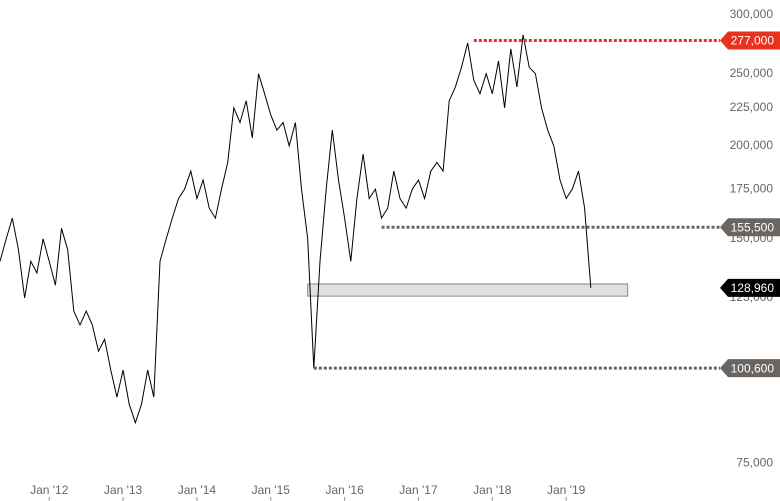 This screenshot has width=780, height=501. Describe the element at coordinates (753, 288) in the screenshot. I see `level-label: 128,960` at that location.